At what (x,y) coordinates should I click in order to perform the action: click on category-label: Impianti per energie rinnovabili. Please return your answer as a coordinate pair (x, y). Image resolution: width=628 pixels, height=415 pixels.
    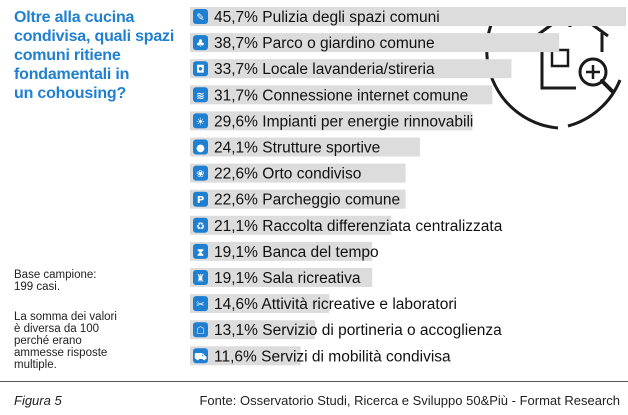
    Looking at the image, I should click on (367, 121).